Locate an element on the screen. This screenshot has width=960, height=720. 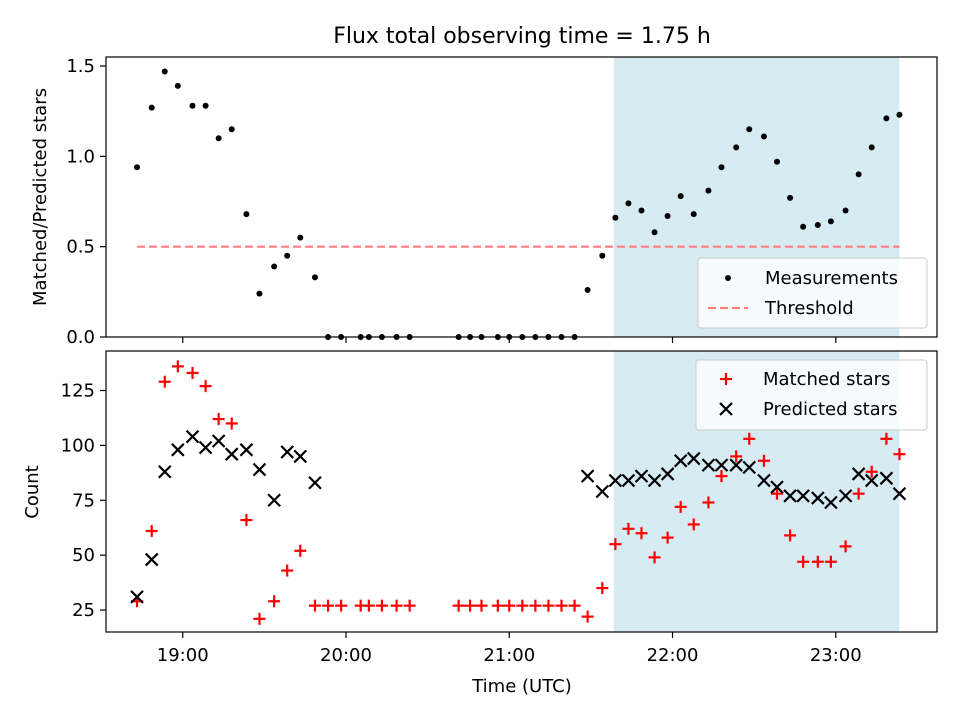
top-legend-box is located at coordinates (812, 293).